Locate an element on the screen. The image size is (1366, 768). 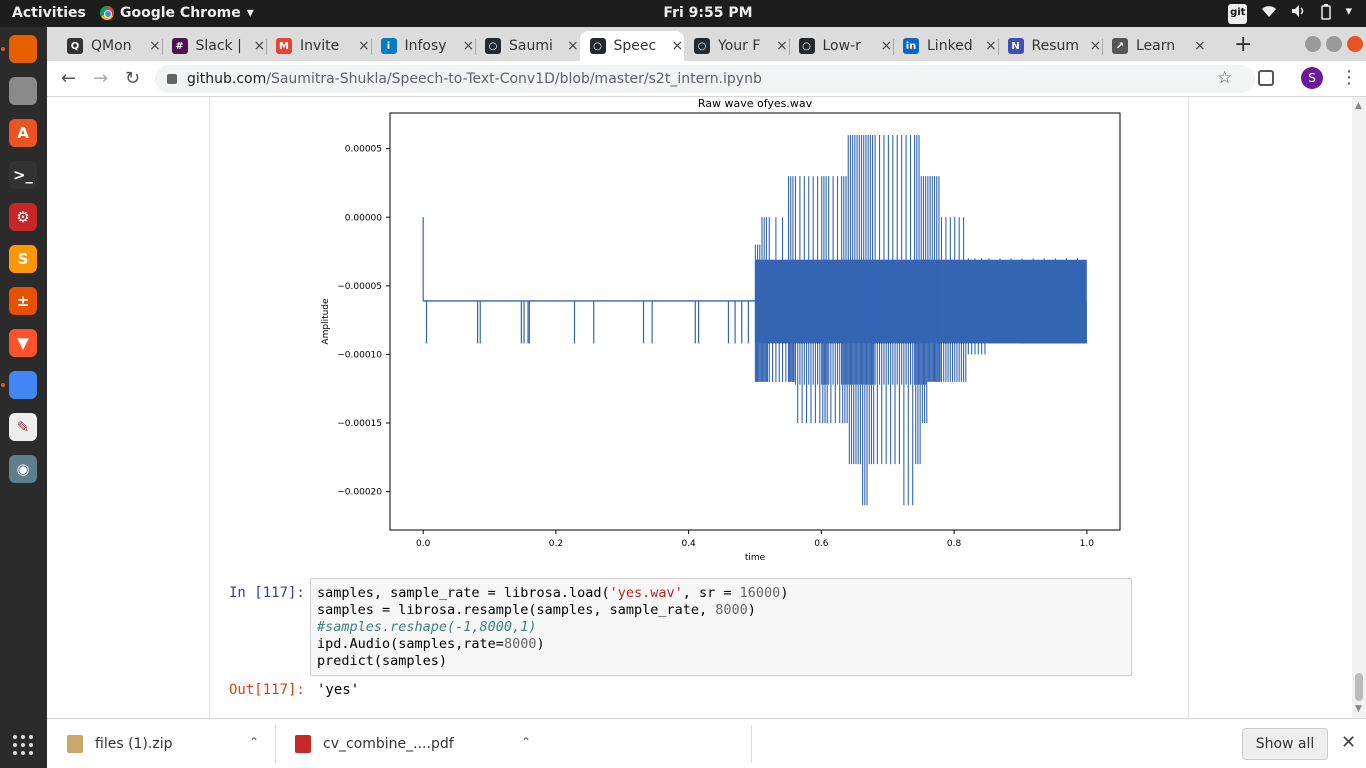
download-item: cv_combine_....pdf is located at coordinates (374, 744).